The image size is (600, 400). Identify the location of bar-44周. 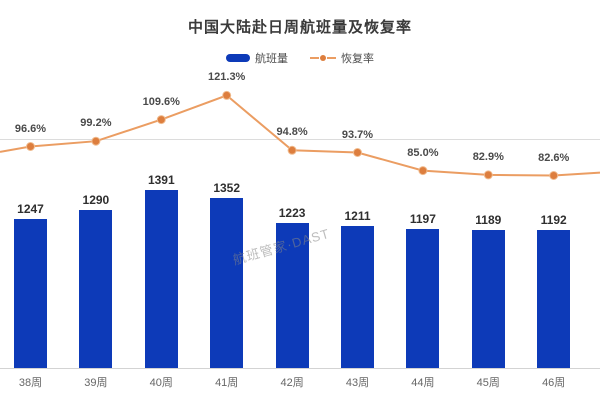
(423, 298).